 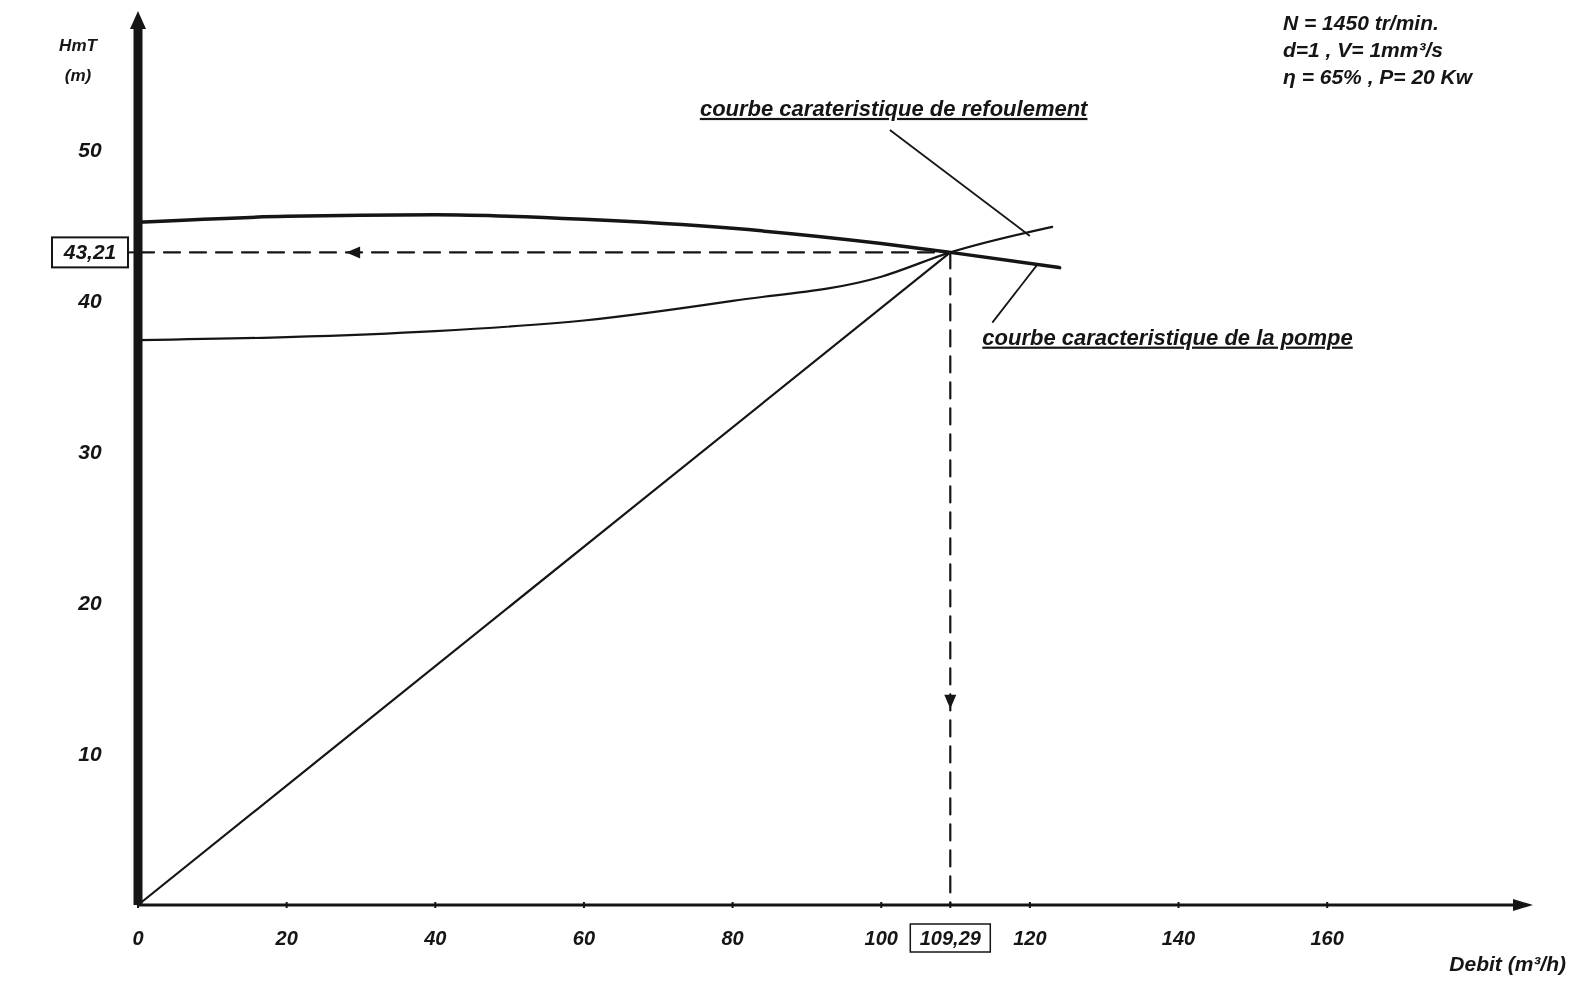 What do you see at coordinates (90, 149) in the screenshot?
I see `y-tick-label: 50` at bounding box center [90, 149].